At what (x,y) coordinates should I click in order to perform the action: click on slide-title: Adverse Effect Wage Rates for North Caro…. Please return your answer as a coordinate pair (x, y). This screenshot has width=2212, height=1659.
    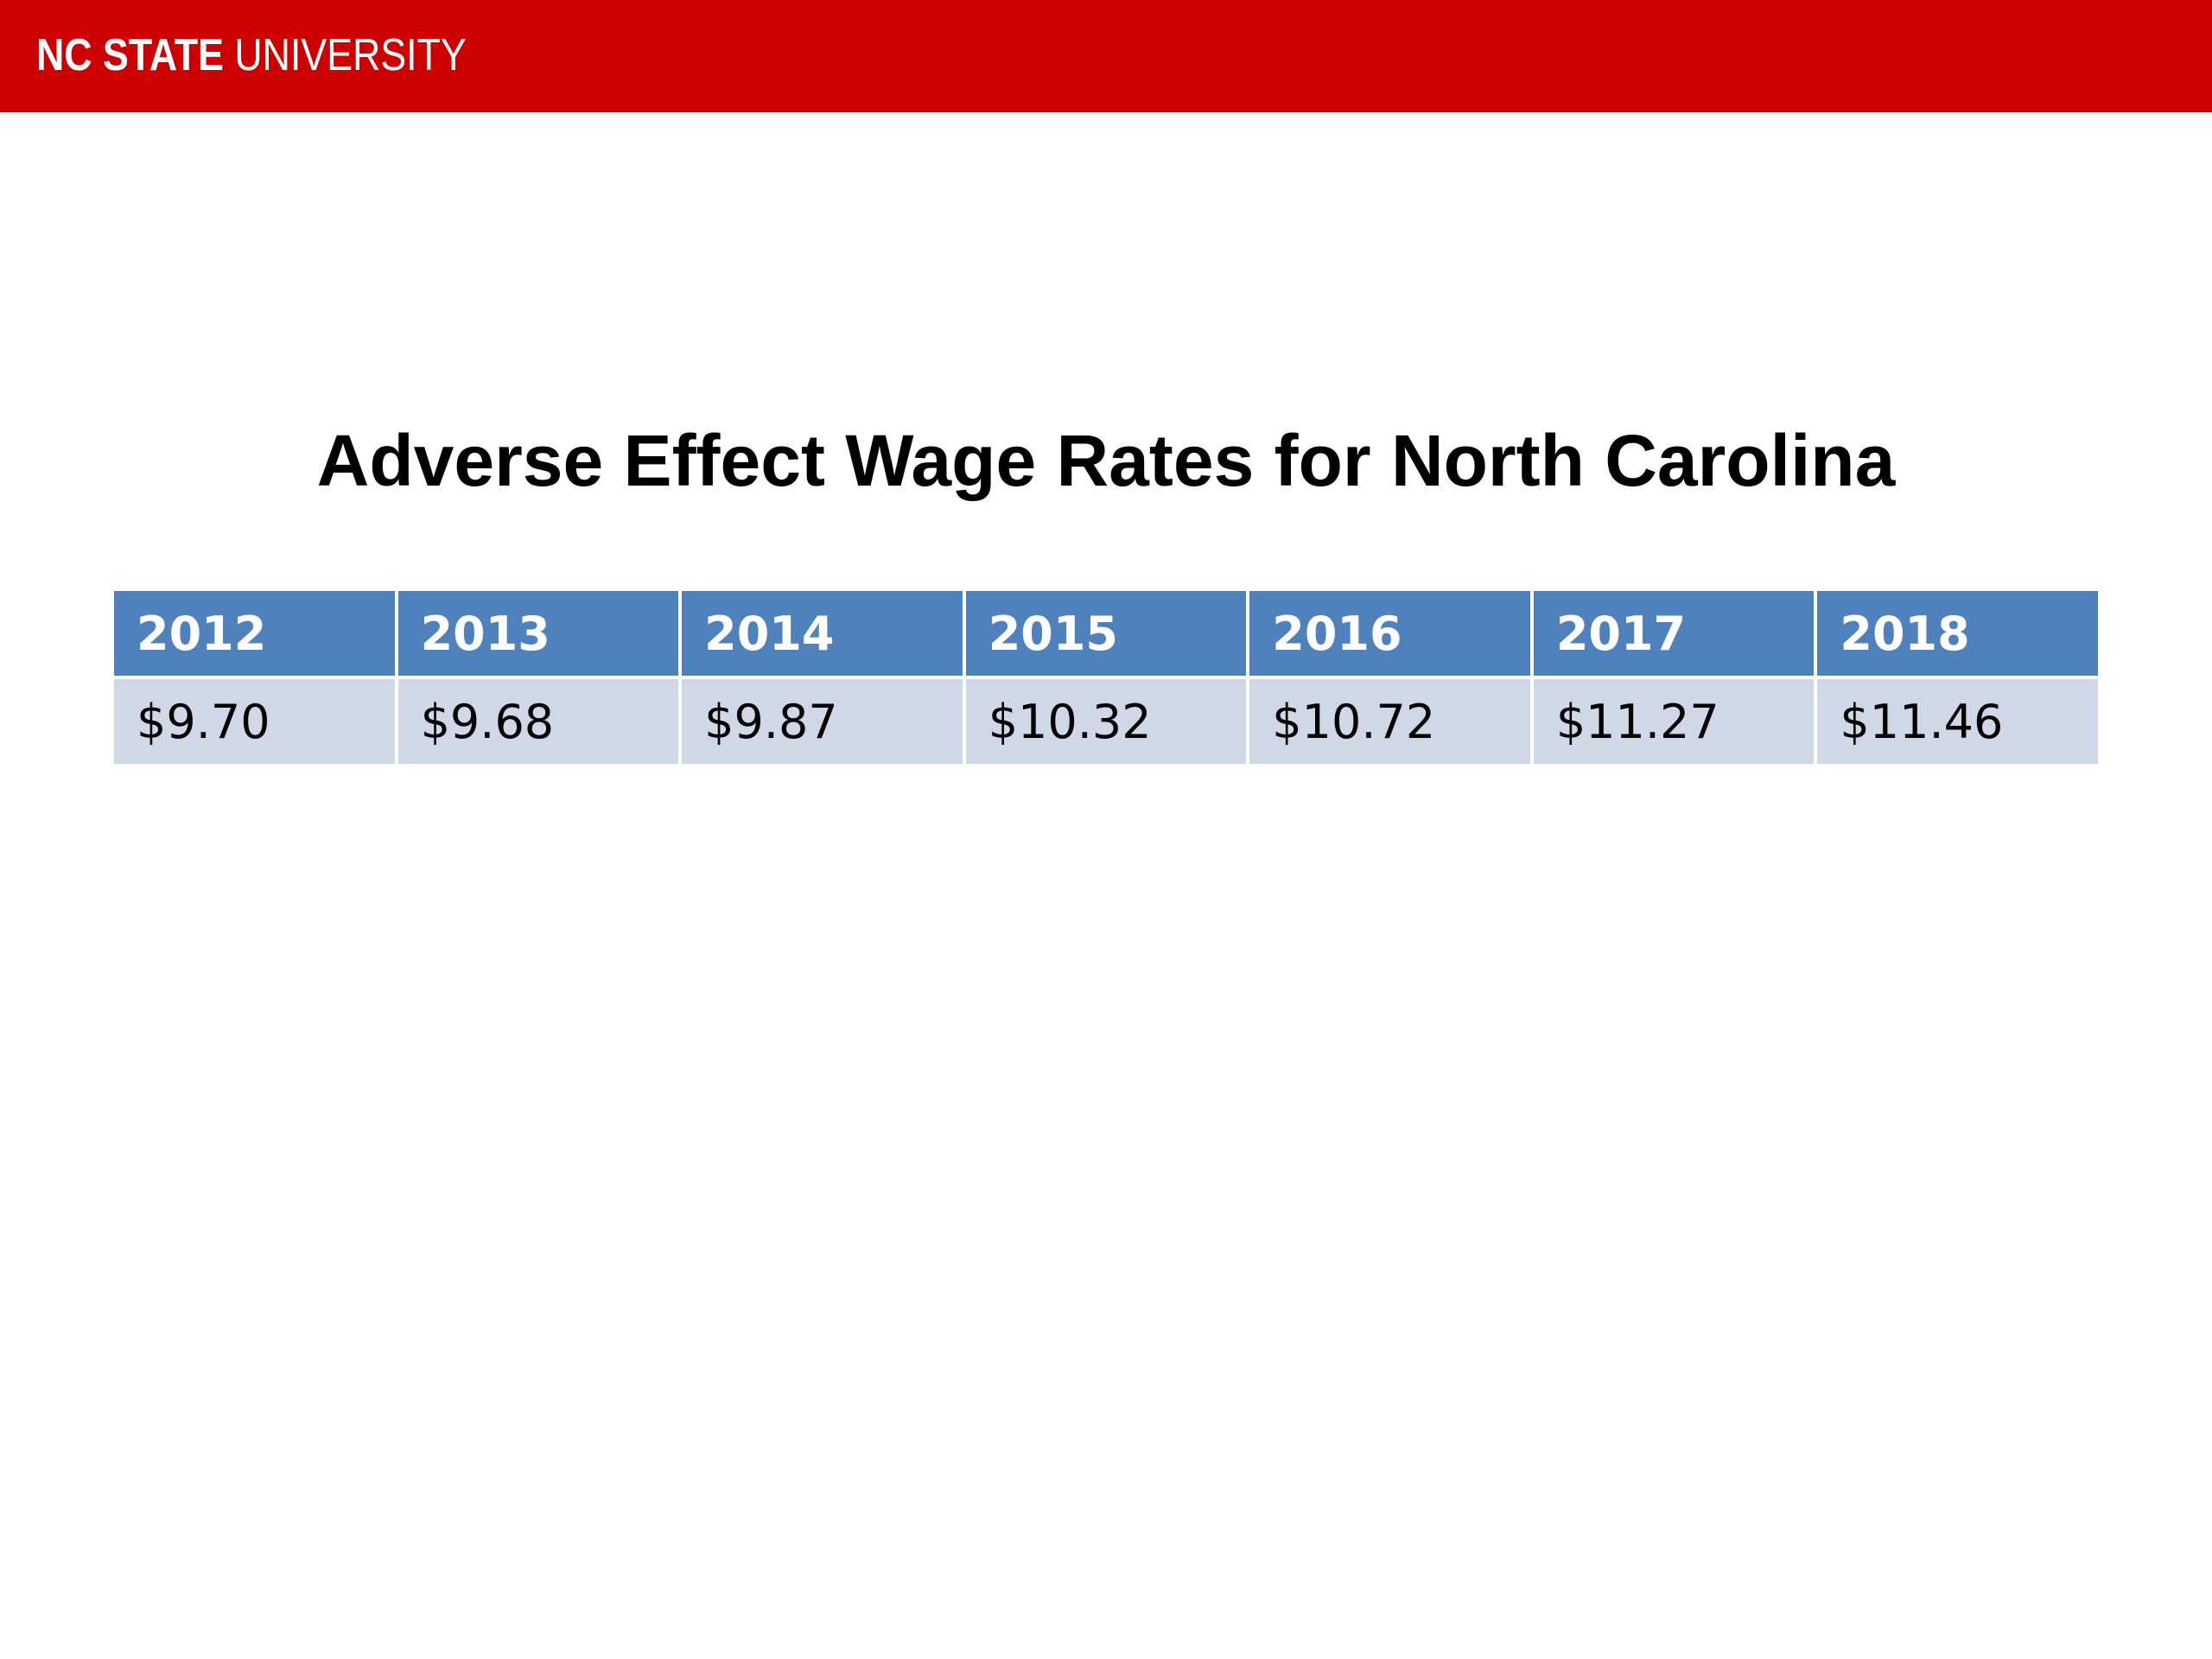
    Looking at the image, I should click on (1106, 460).